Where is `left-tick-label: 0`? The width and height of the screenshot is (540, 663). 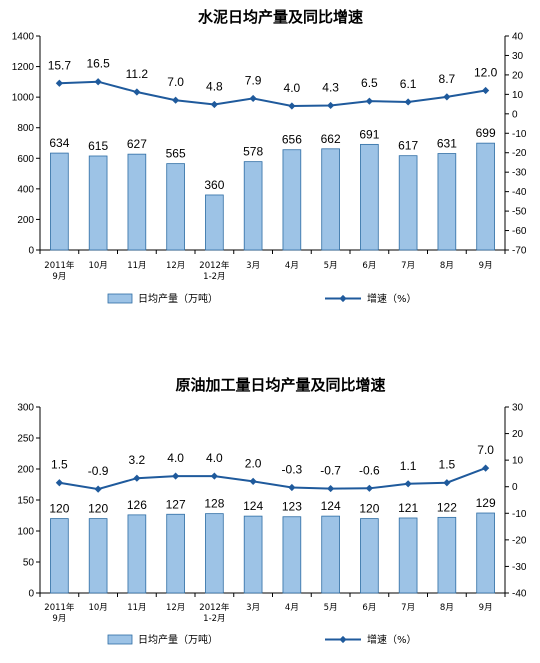 left-tick-label: 0 is located at coordinates (31, 251).